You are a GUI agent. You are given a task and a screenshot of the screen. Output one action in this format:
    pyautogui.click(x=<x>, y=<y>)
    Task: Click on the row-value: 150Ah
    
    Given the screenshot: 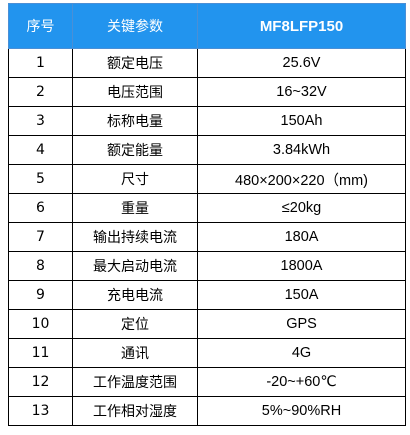 What is the action you would take?
    pyautogui.click(x=301, y=121)
    